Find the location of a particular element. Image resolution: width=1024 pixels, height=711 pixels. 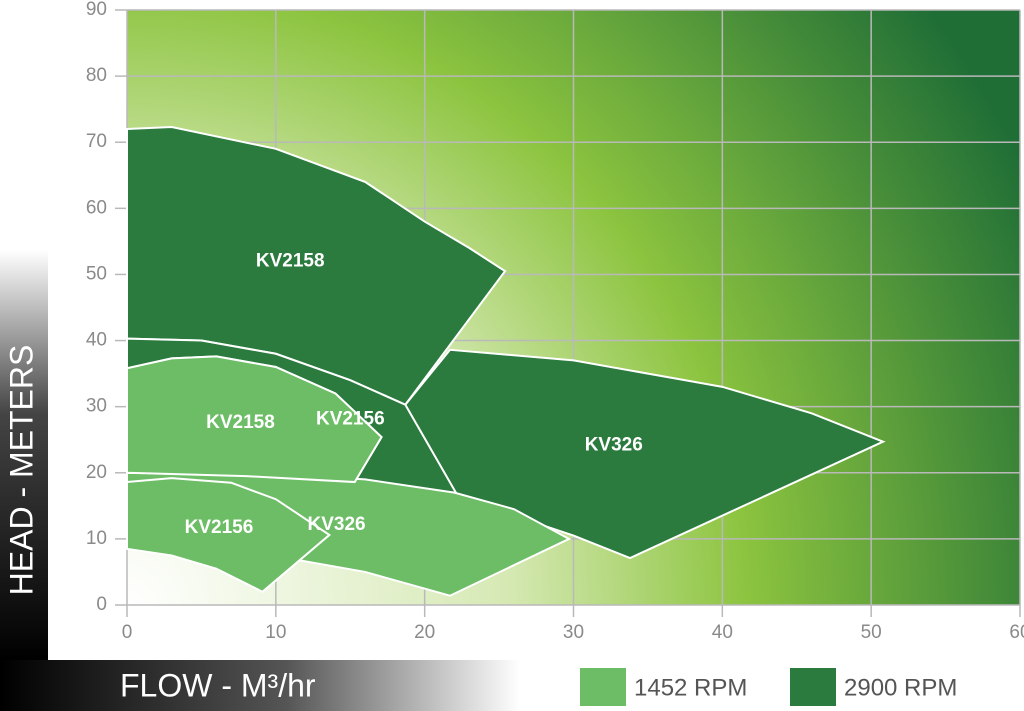

y-axis-label: HEAD - METERS is located at coordinates (21, 470).